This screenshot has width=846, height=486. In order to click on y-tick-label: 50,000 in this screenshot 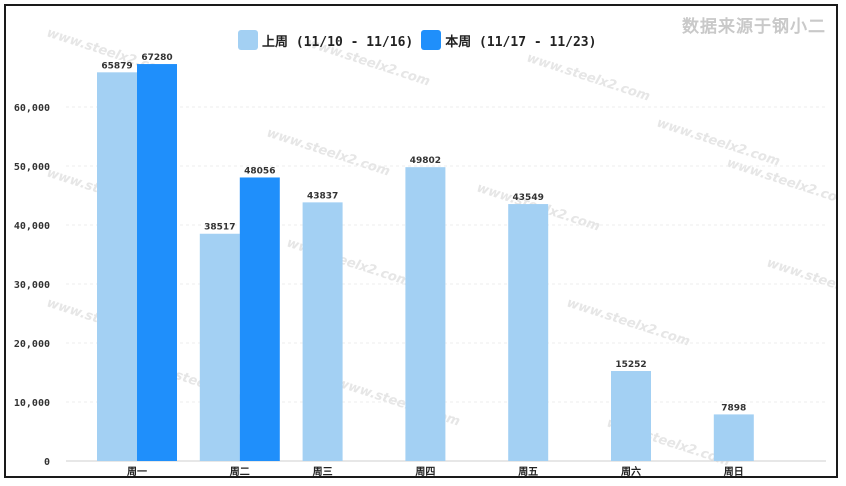, I will do `click(32, 167)`.